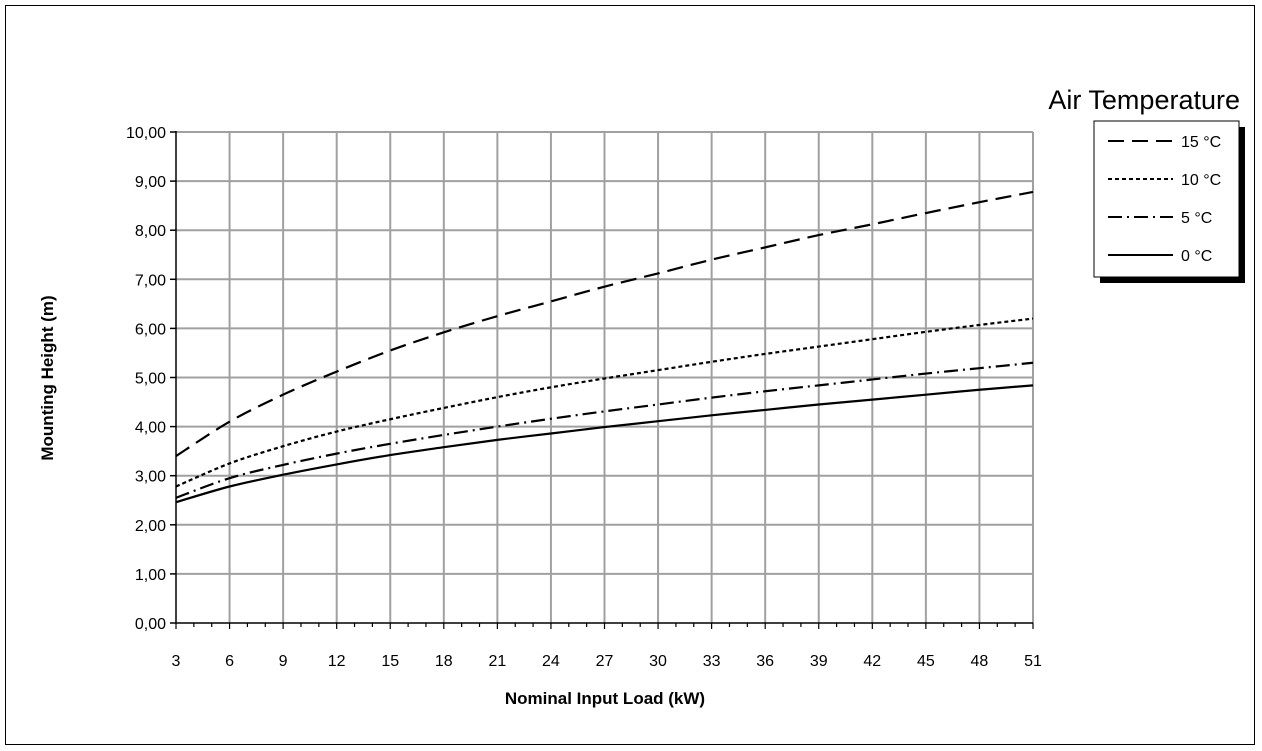  Describe the element at coordinates (604, 444) in the screenshot. I see `series-line-0-cc` at that location.